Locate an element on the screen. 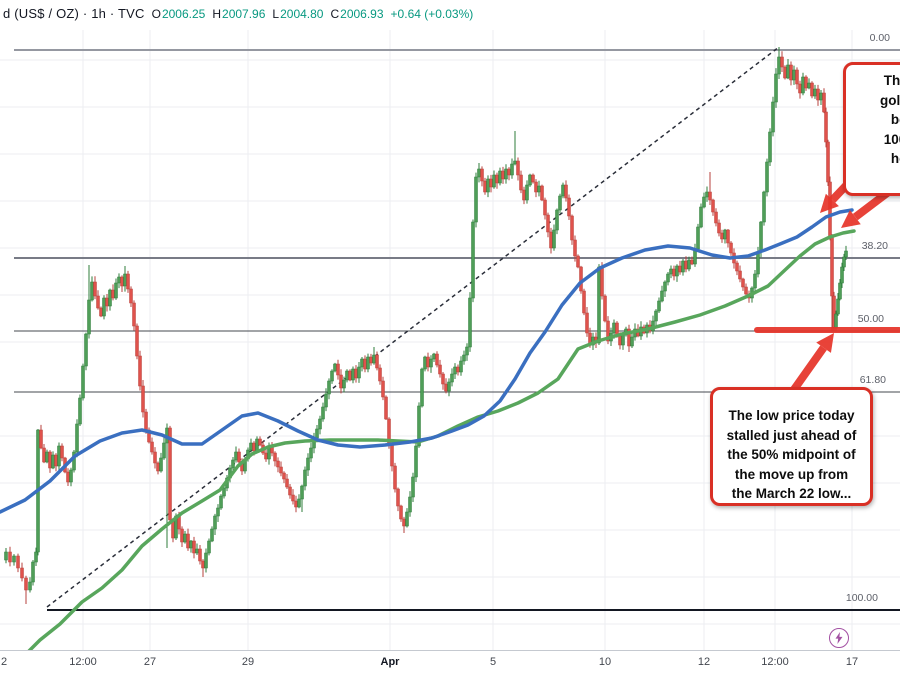 Image resolution: width=900 pixels, height=675 pixels. close-value: C2006.93 is located at coordinates (357, 14).